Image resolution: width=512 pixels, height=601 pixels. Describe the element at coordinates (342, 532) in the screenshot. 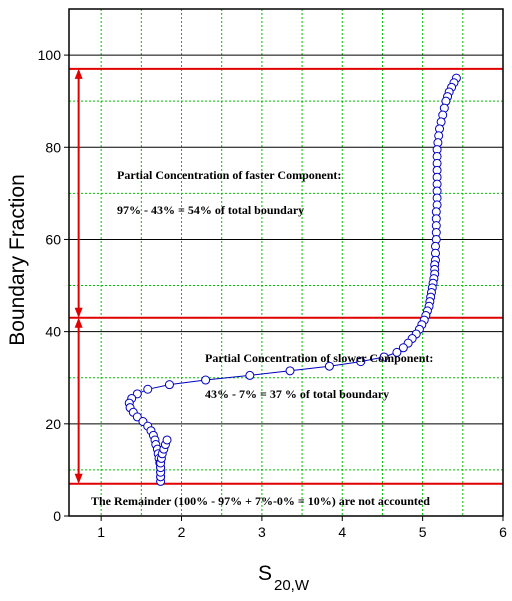

I see `x-tick-label: 4` at that location.